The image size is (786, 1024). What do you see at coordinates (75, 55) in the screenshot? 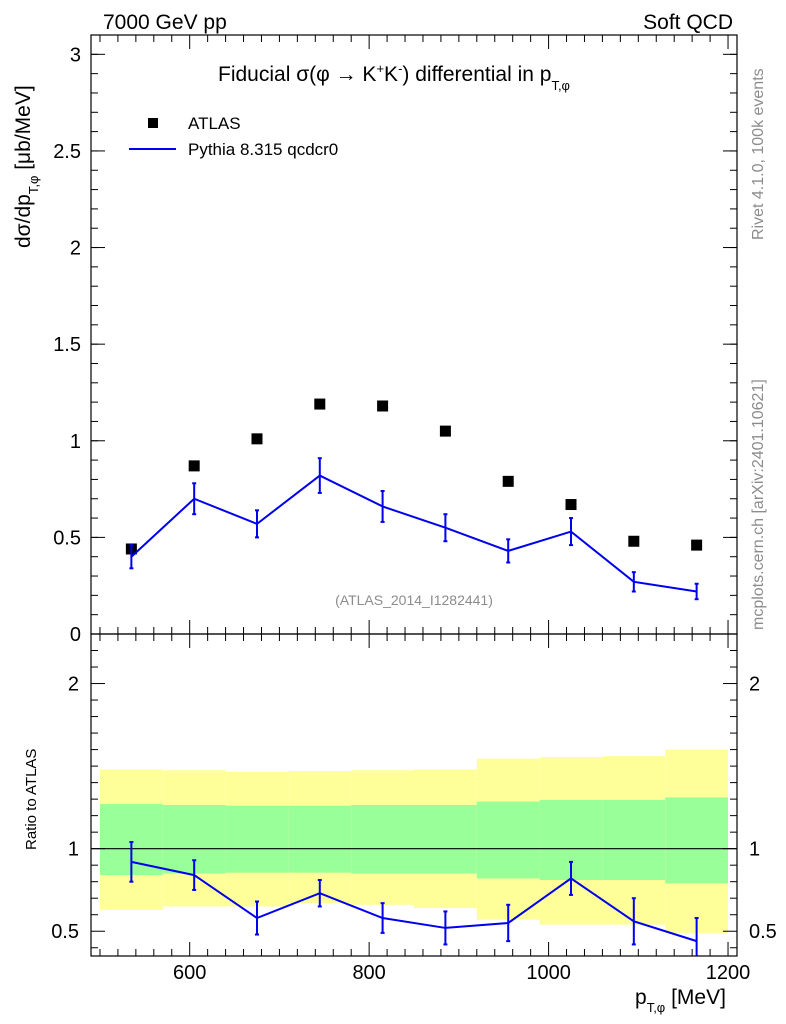
I see `main-ytick-label: 3` at bounding box center [75, 55].